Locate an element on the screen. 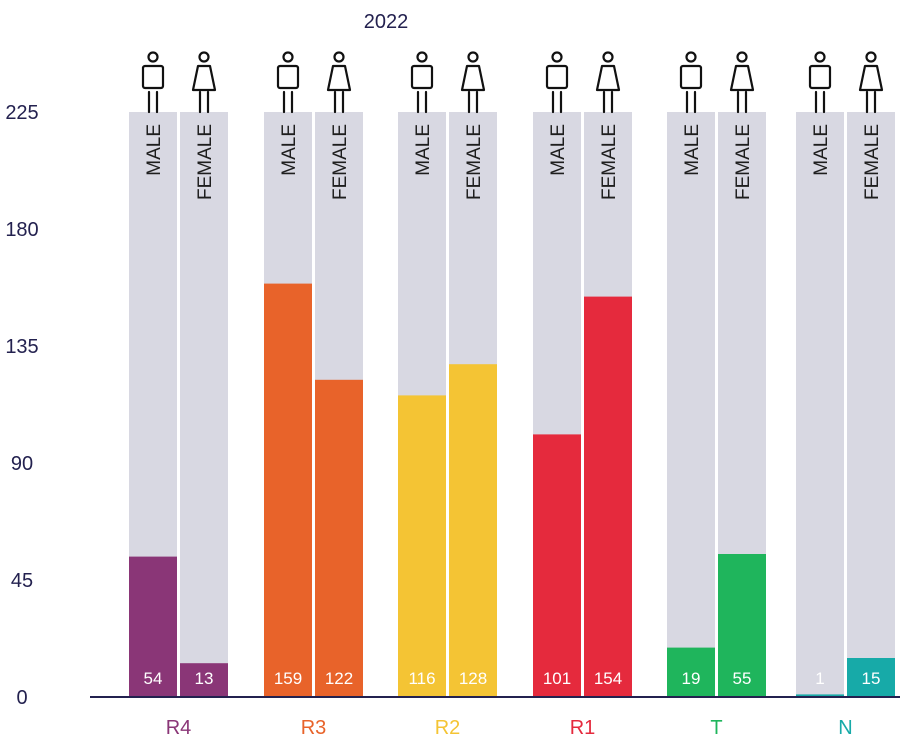 This screenshot has width=915, height=745. data-label: 55 is located at coordinates (742, 678).